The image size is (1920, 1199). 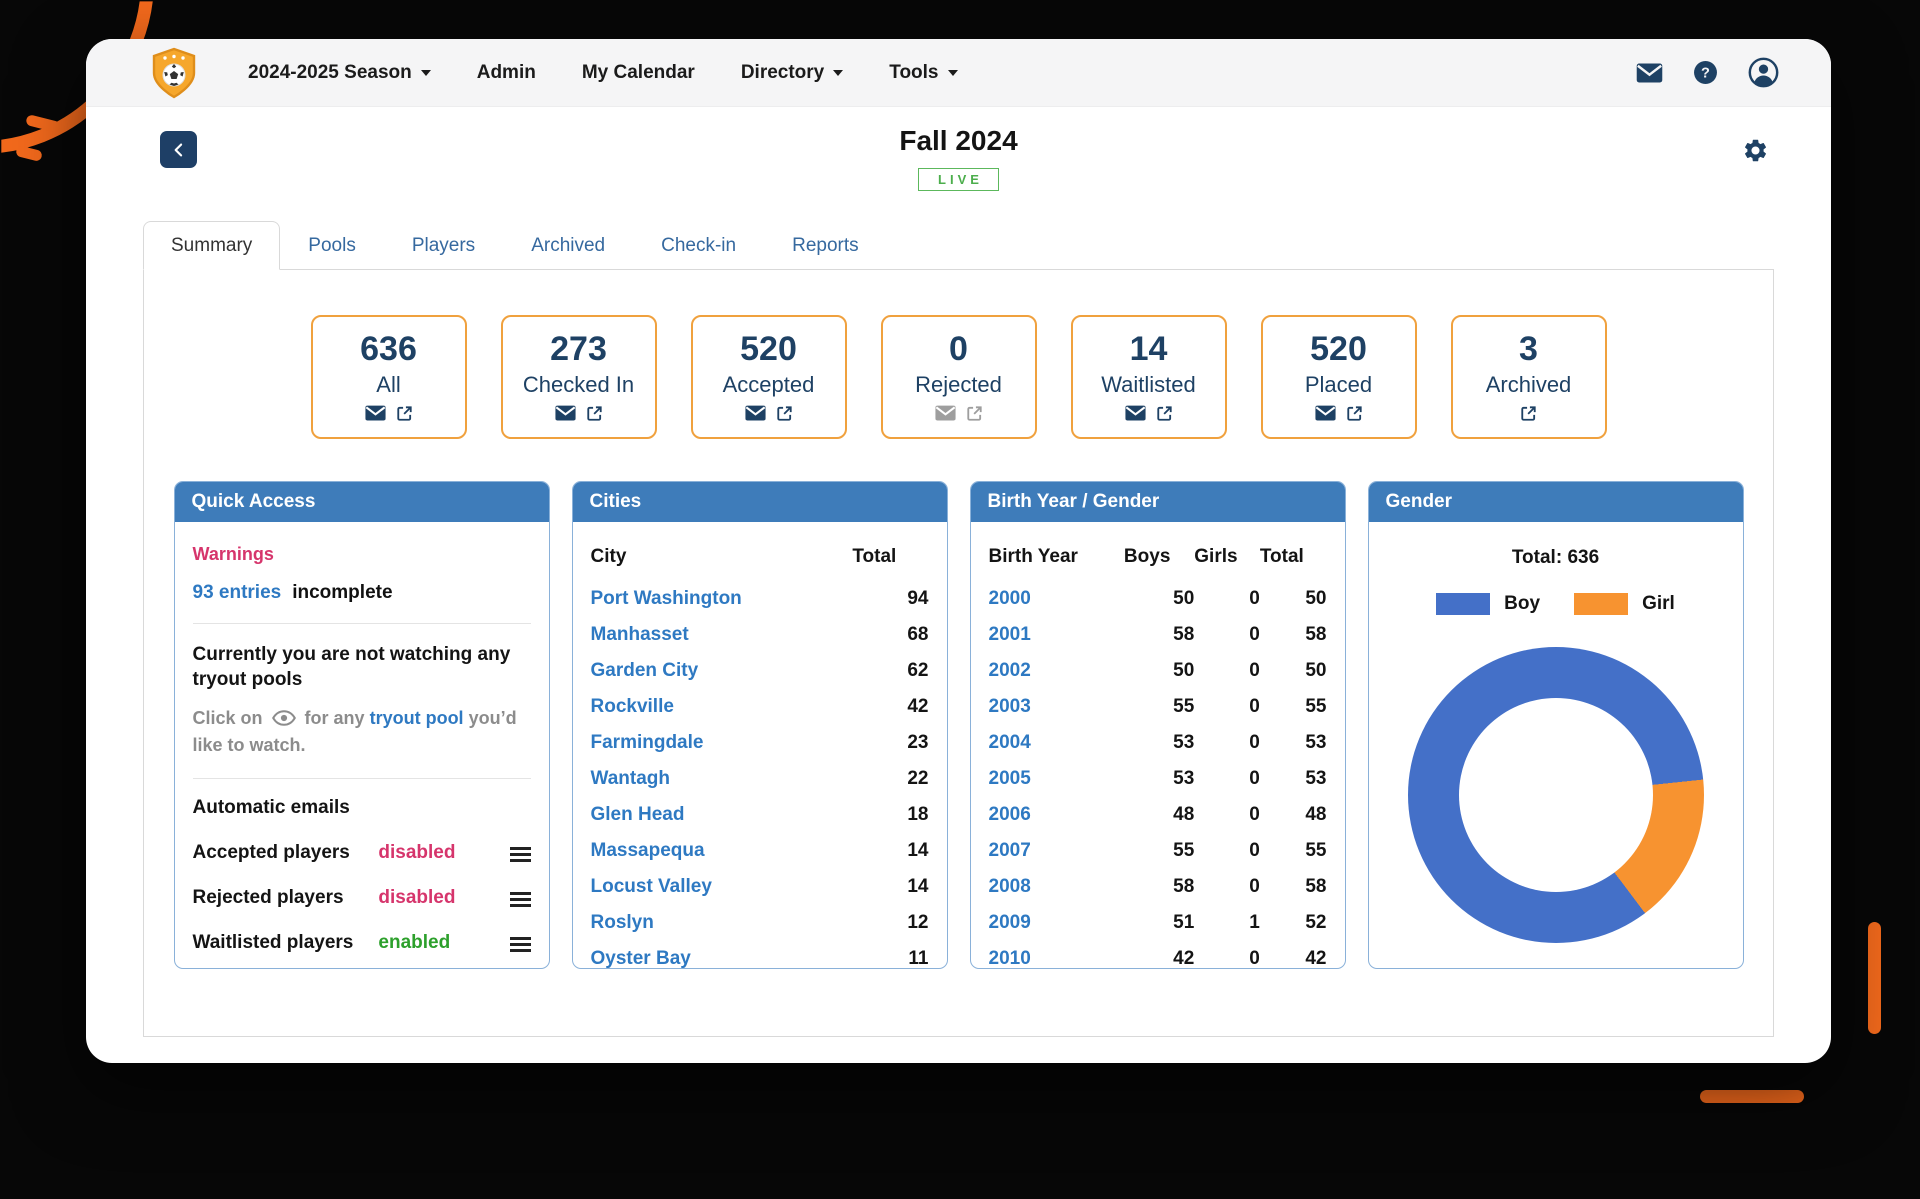 What do you see at coordinates (958, 384) in the screenshot?
I see `stat-card-label: Rejected` at bounding box center [958, 384].